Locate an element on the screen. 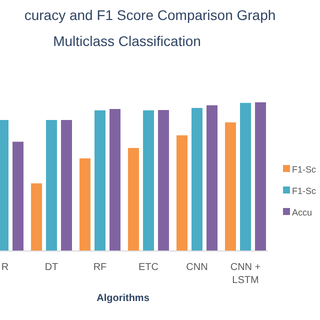 The image size is (320, 320). x-tick-label: RF is located at coordinates (100, 267).